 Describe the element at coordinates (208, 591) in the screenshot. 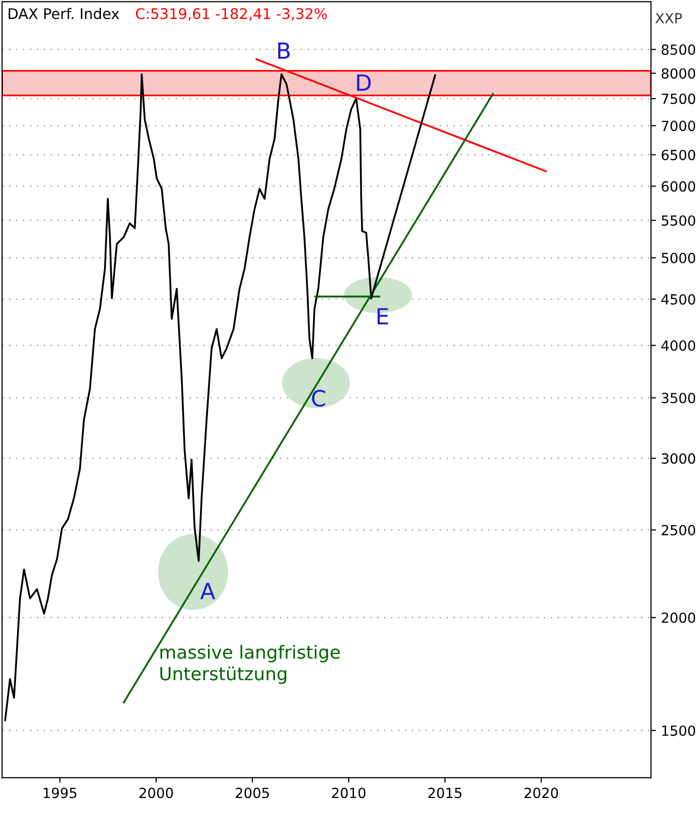

I see `annotation: A` at that location.